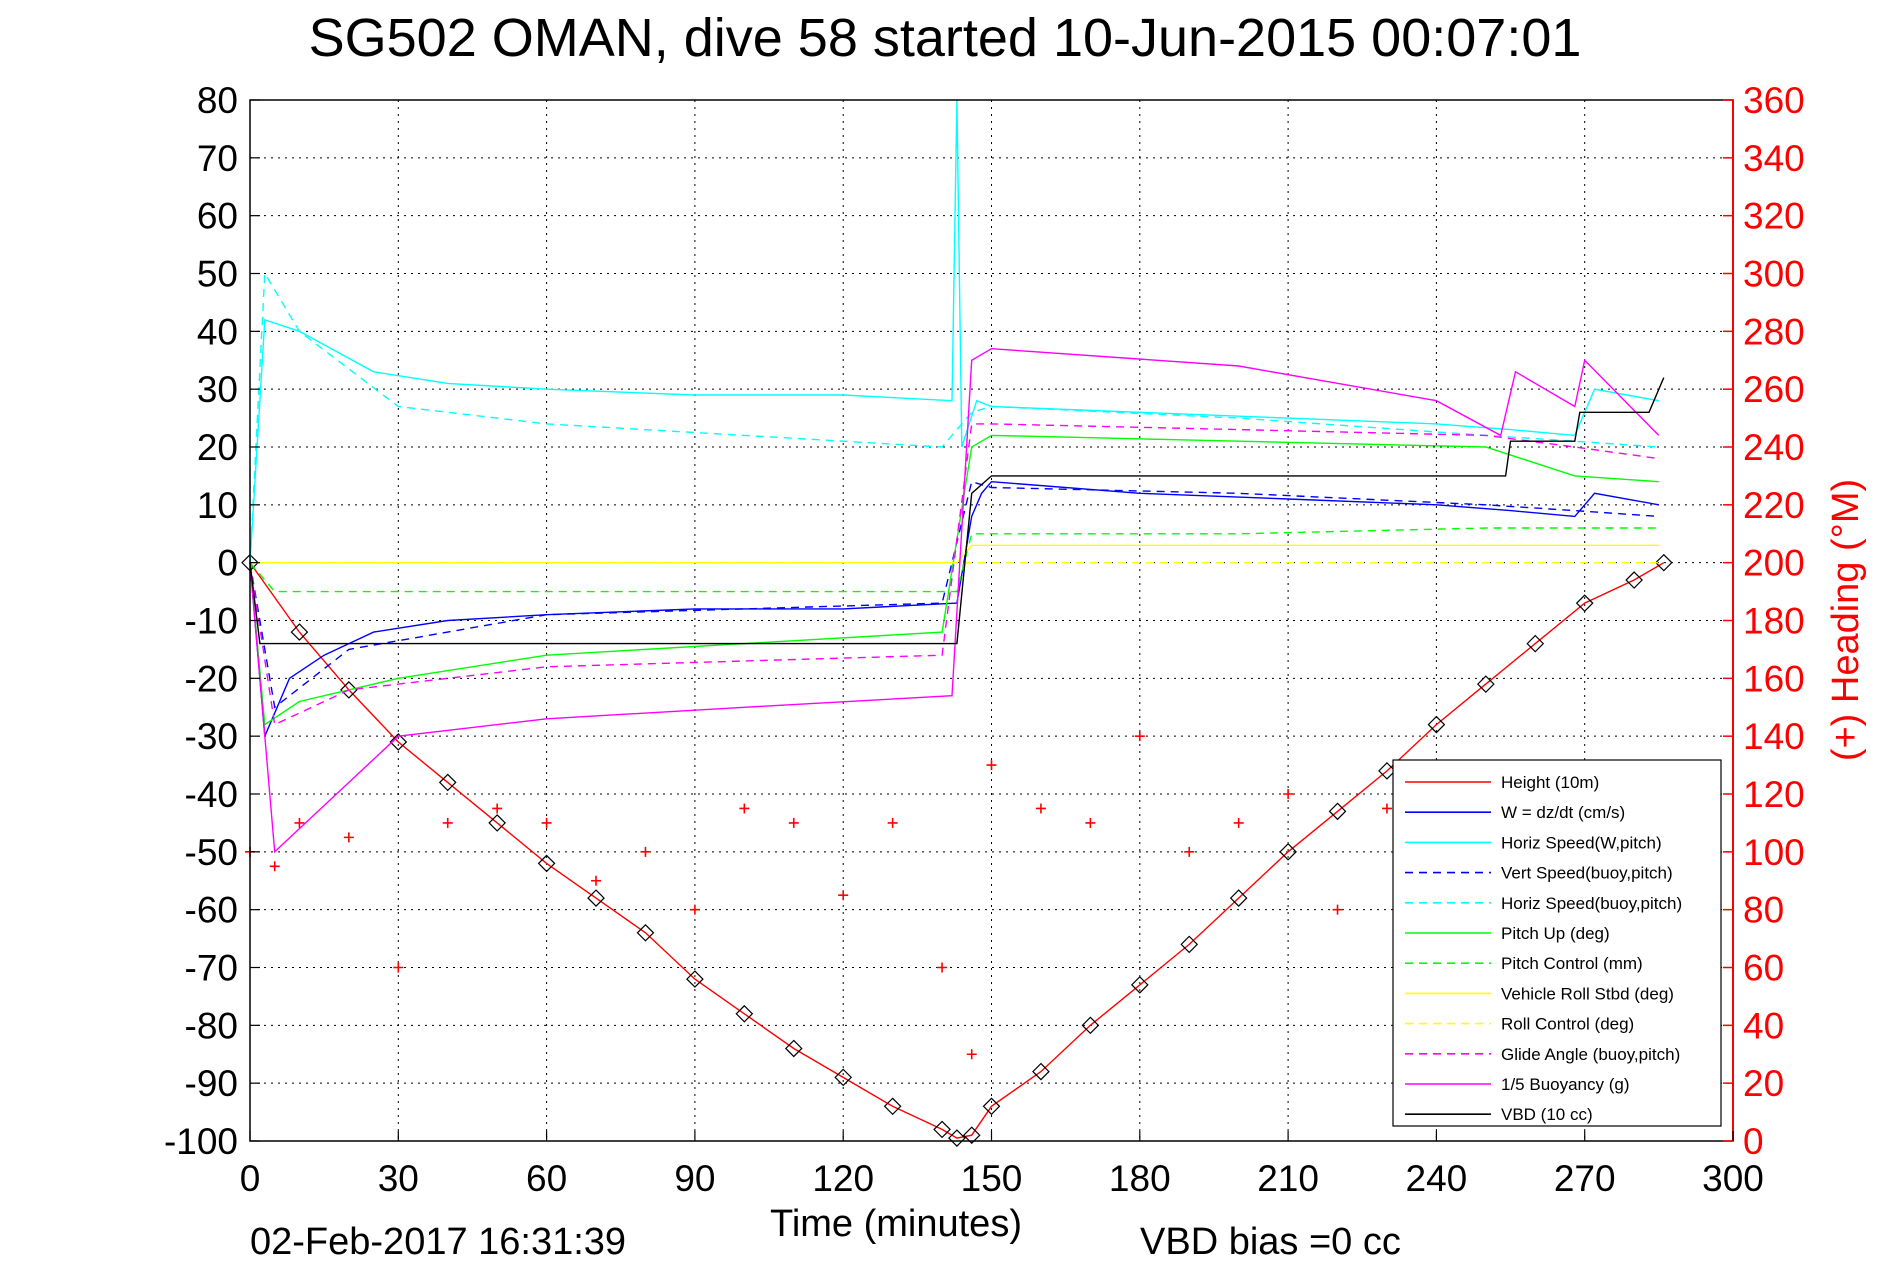 The image size is (1891, 1262). What do you see at coordinates (211, 794) in the screenshot?
I see `y-tick-label: -40` at bounding box center [211, 794].